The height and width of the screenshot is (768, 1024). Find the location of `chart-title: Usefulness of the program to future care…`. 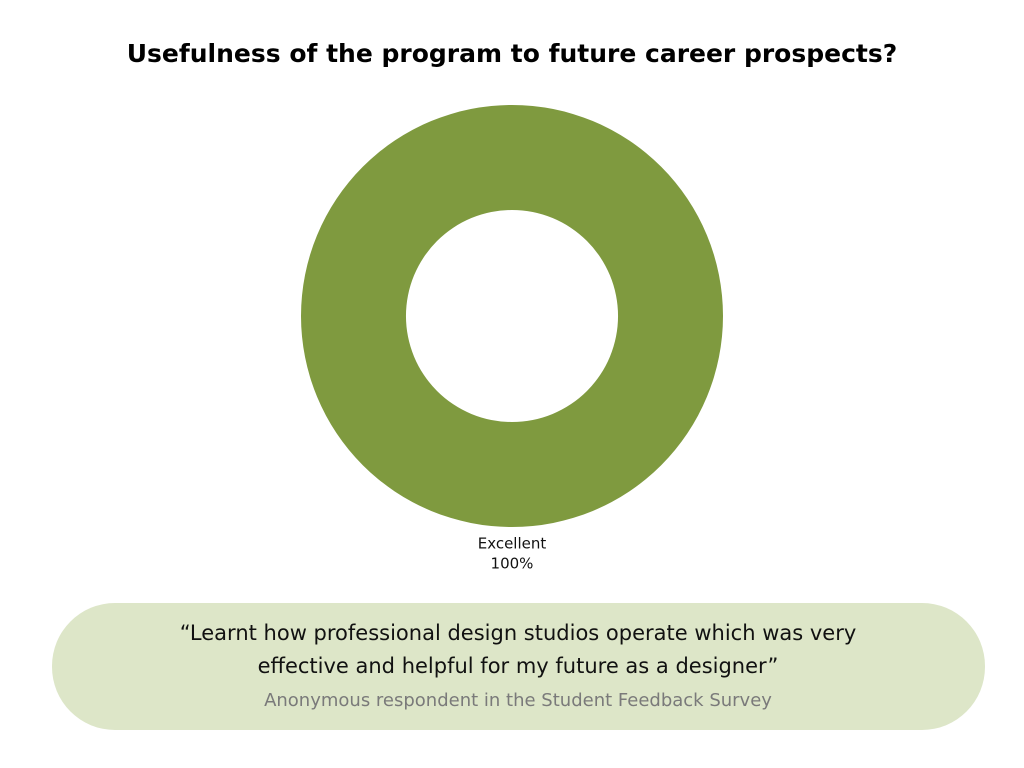

chart-title: Usefulness of the program to future care… is located at coordinates (512, 53).